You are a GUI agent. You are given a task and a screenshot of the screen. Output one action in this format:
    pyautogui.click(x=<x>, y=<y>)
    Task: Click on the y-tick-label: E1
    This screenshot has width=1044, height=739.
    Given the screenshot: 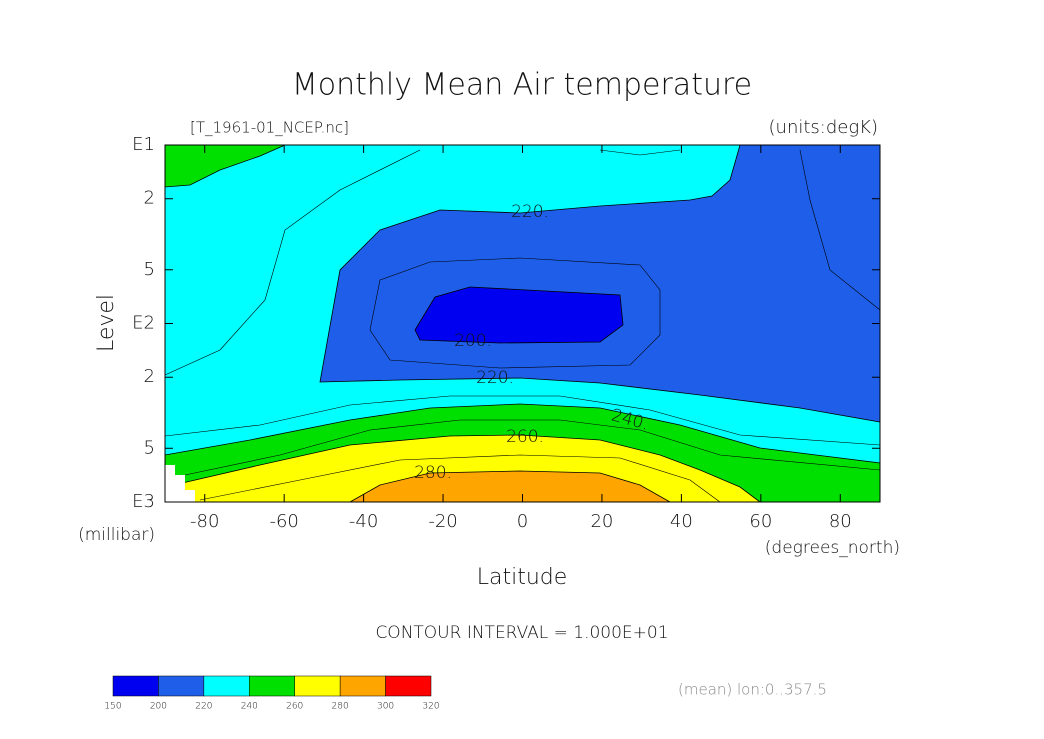 What is the action you would take?
    pyautogui.click(x=143, y=144)
    